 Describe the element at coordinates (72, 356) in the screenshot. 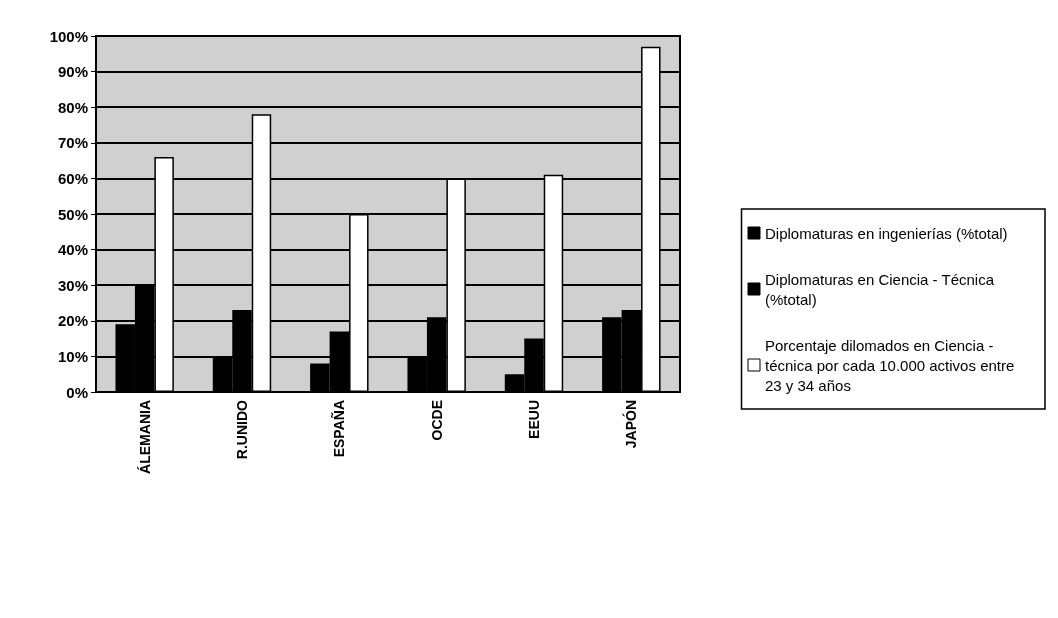

I see `y-tick-label: 10%` at that location.